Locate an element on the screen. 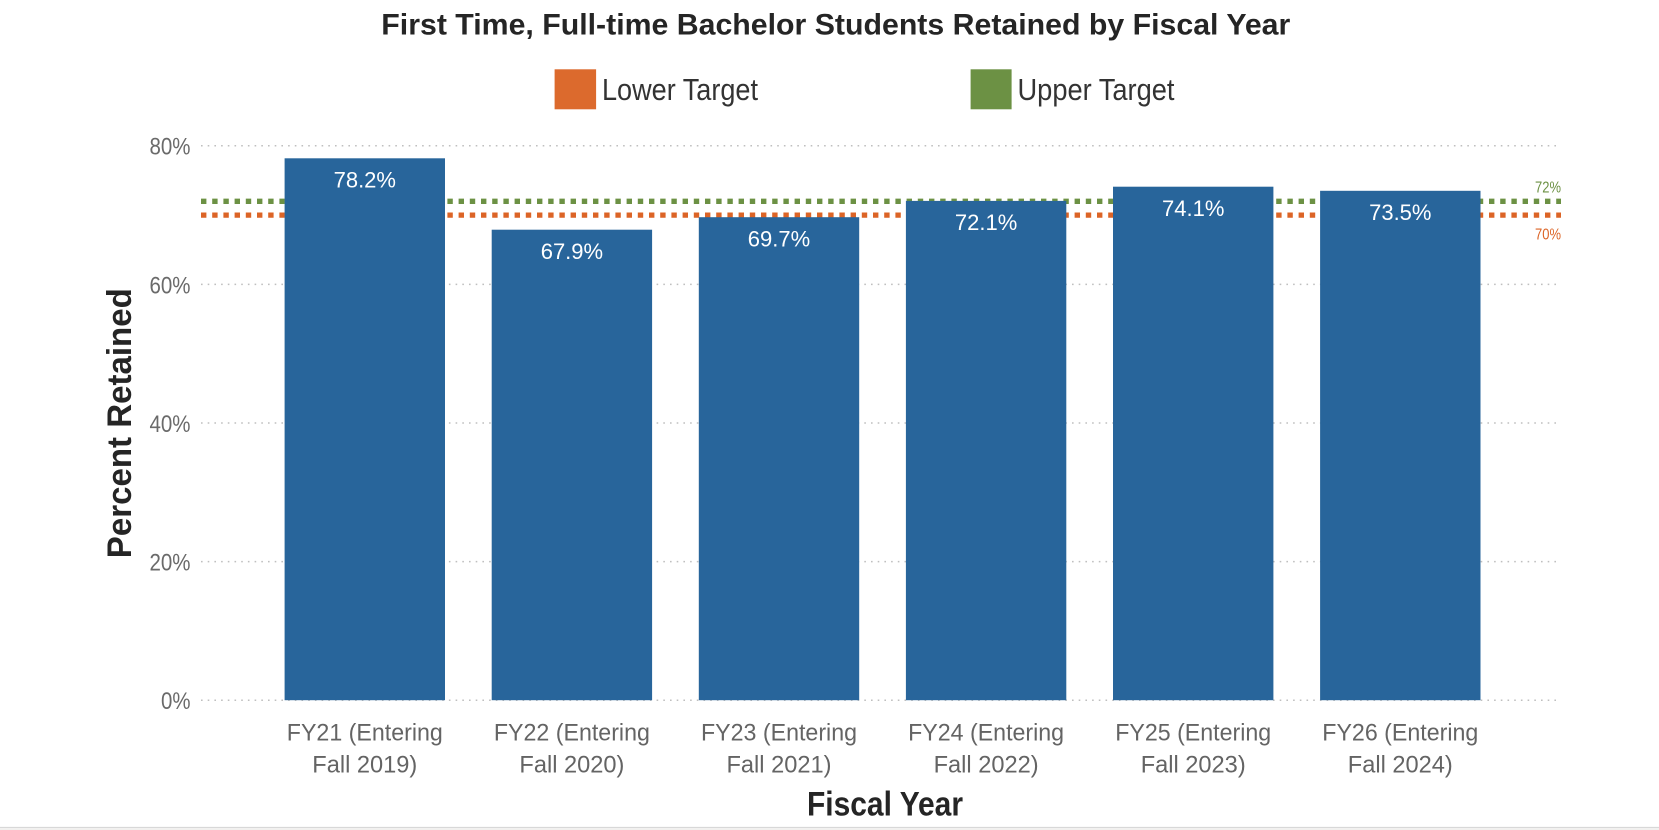 The height and width of the screenshot is (830, 1659). svg-text: Fall 2022) is located at coordinates (986, 764).